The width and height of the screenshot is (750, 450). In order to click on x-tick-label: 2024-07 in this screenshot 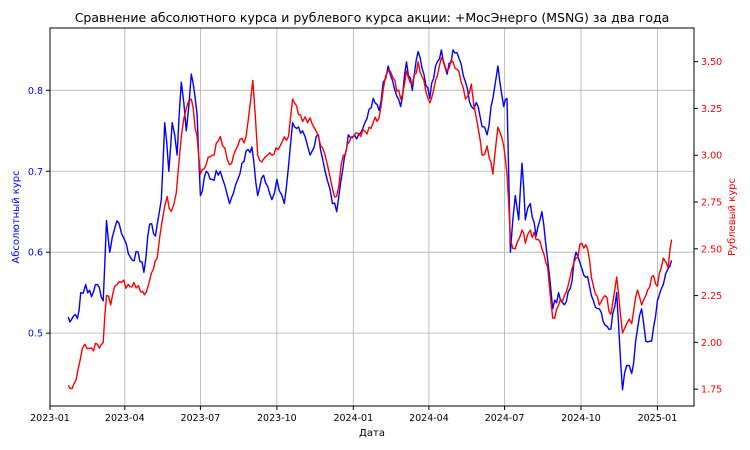, I will do `click(505, 418)`.